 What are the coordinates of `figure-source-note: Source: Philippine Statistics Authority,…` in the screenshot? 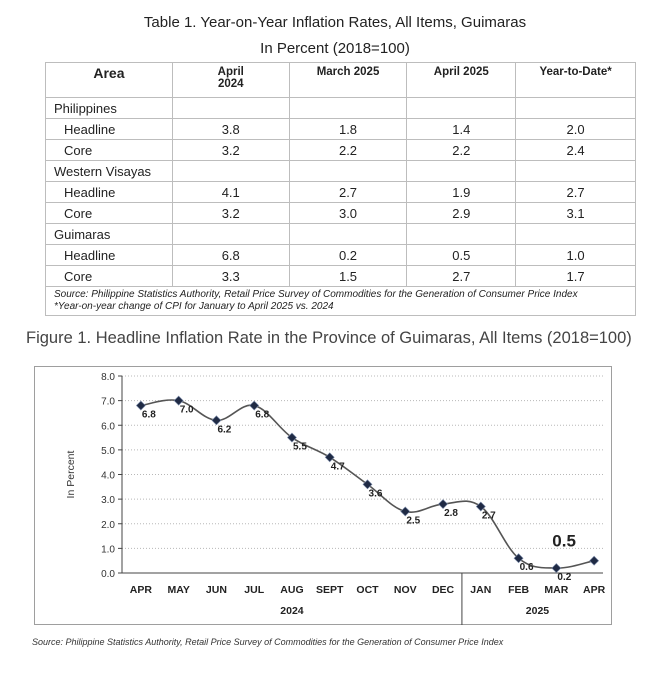 It's located at (268, 642).